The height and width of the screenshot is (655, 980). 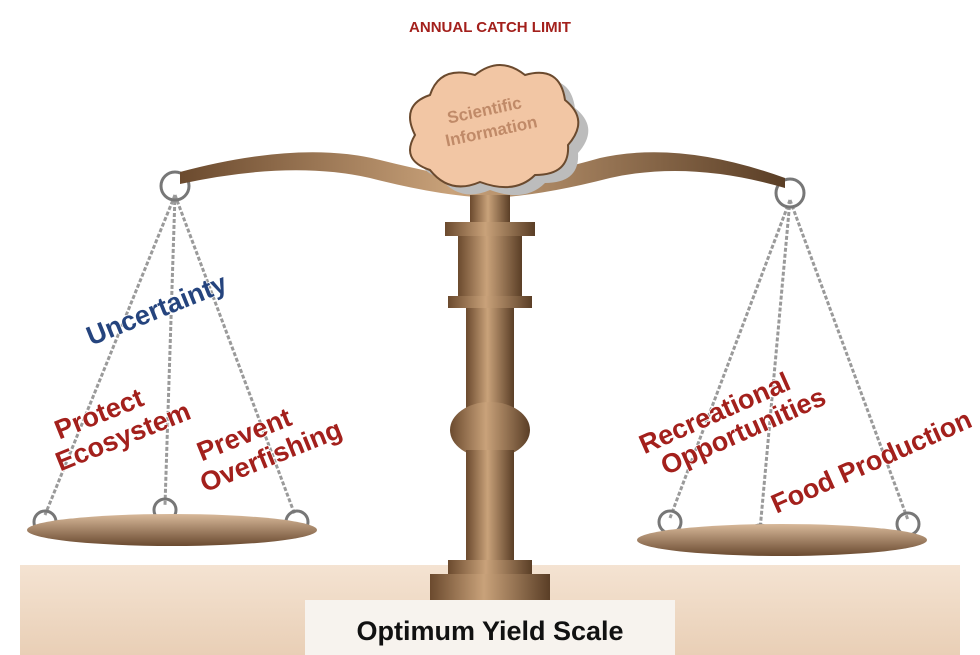 What do you see at coordinates (490, 27) in the screenshot?
I see `title: ANNUAL CATCH LIMIT` at bounding box center [490, 27].